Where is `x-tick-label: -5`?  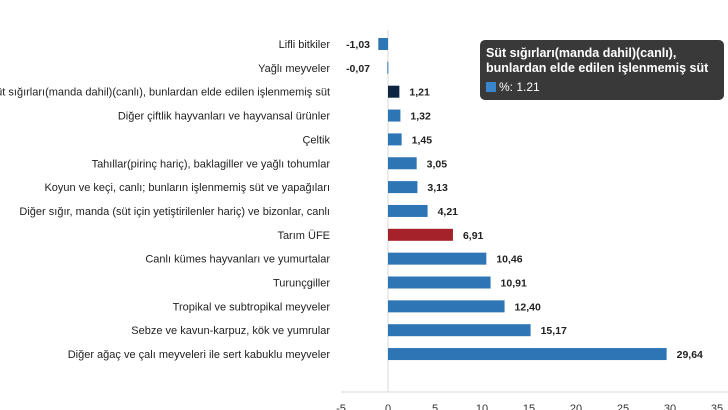
x-tick-label: -5 is located at coordinates (341, 406).